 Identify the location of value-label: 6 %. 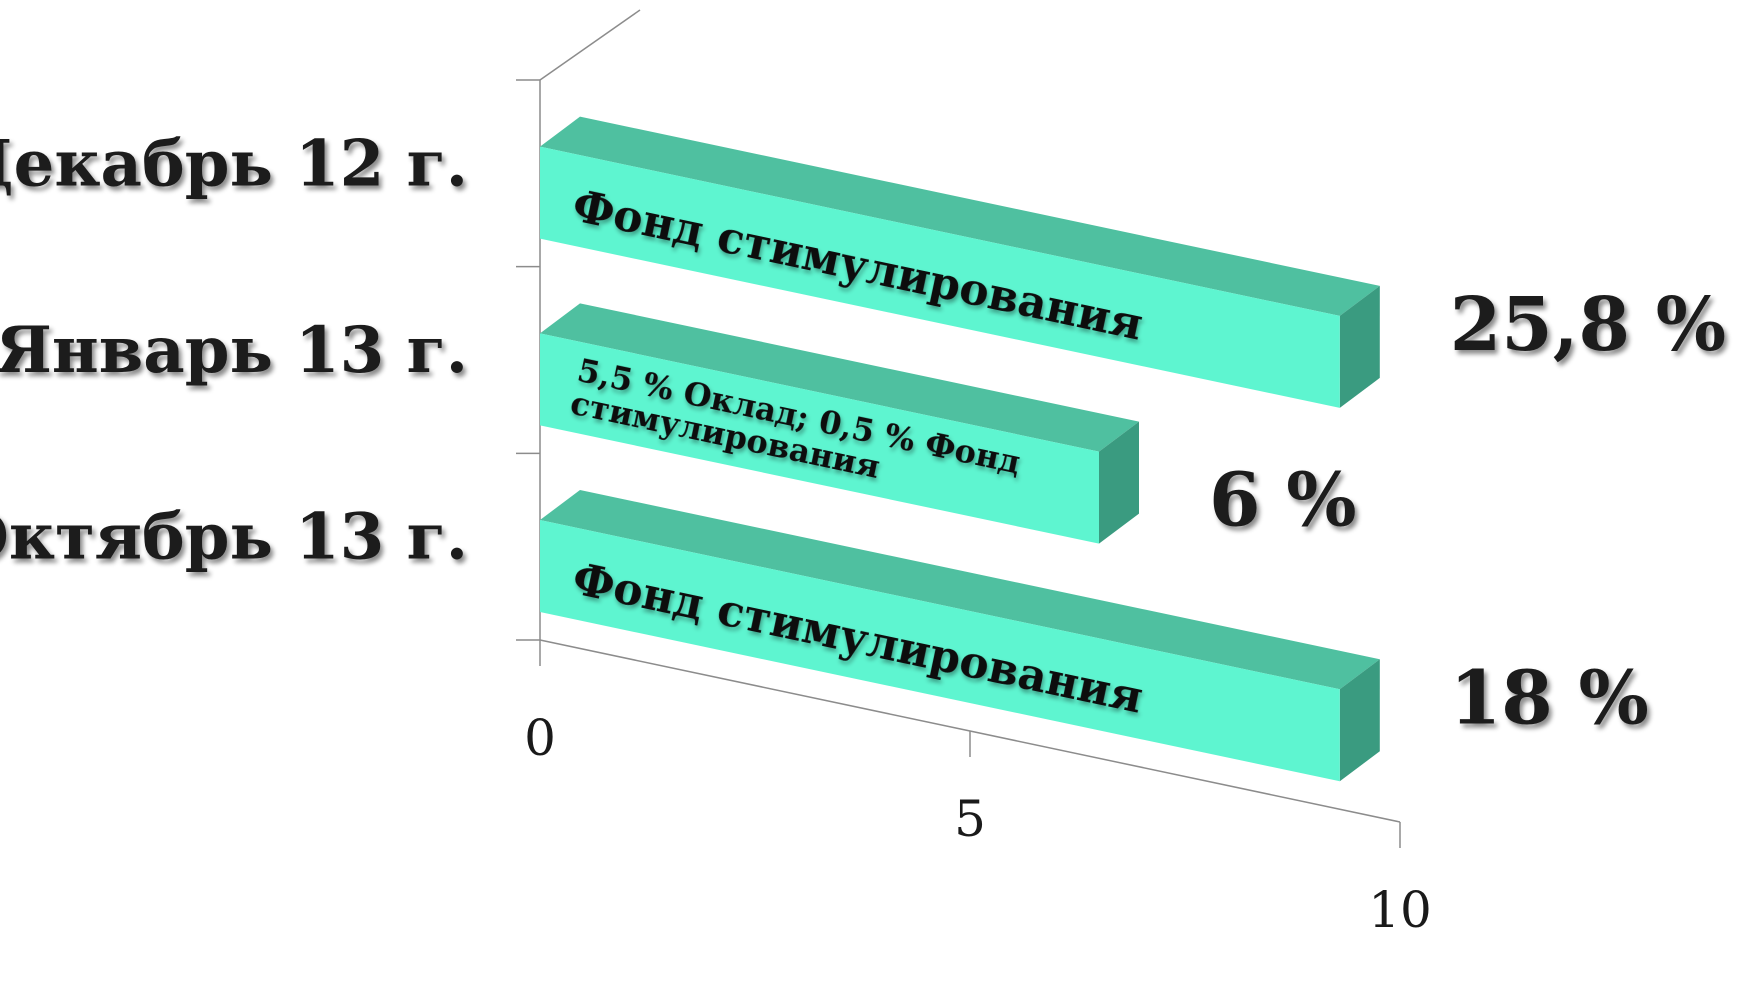
(1283, 501).